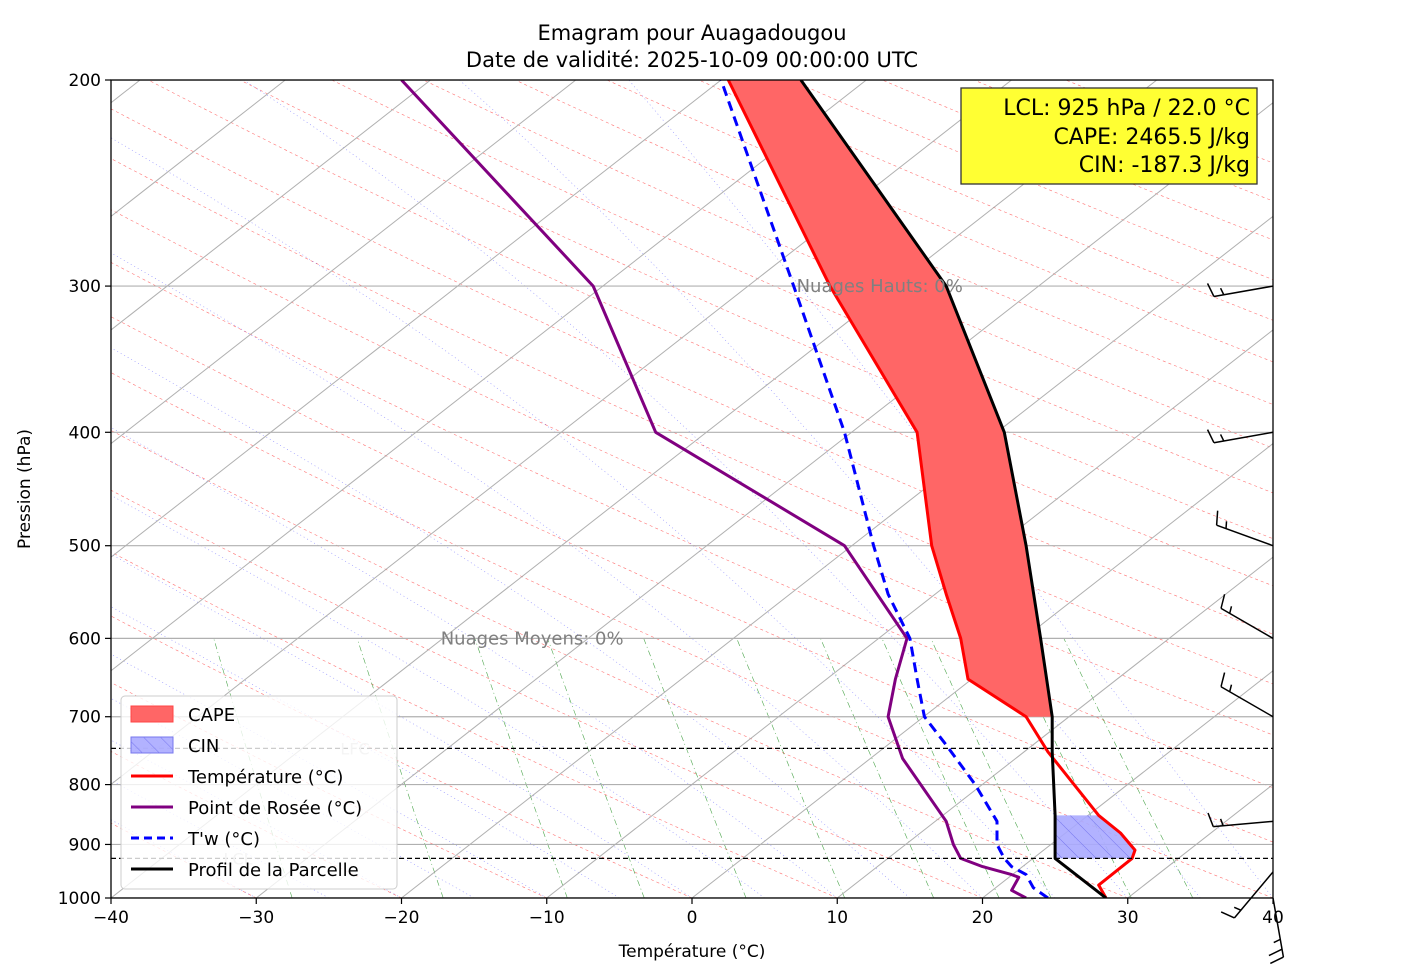 This screenshot has height=978, width=1404. I want to click on legend-label: Température (°C), so click(265, 777).